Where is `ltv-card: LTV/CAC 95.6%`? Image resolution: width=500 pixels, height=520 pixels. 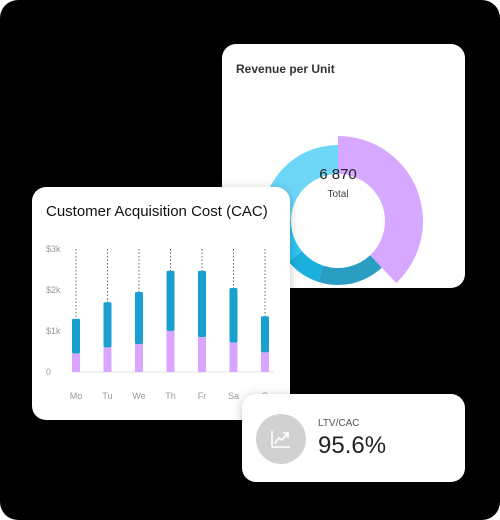 ltv-card: LTV/CAC 95.6% is located at coordinates (353, 438).